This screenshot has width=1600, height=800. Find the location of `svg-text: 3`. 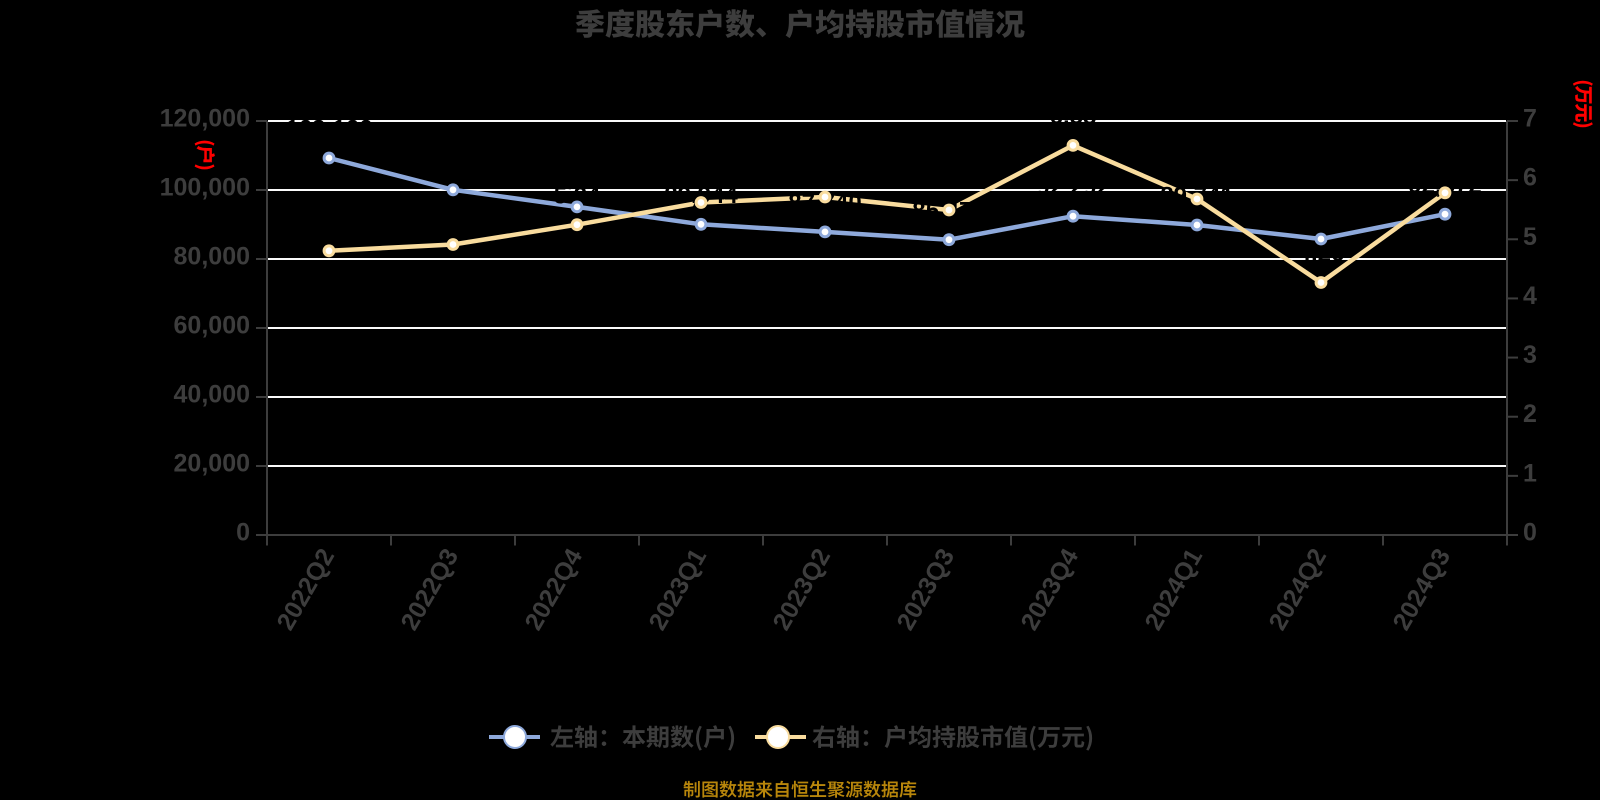

svg-text: 3 is located at coordinates (1530, 355).